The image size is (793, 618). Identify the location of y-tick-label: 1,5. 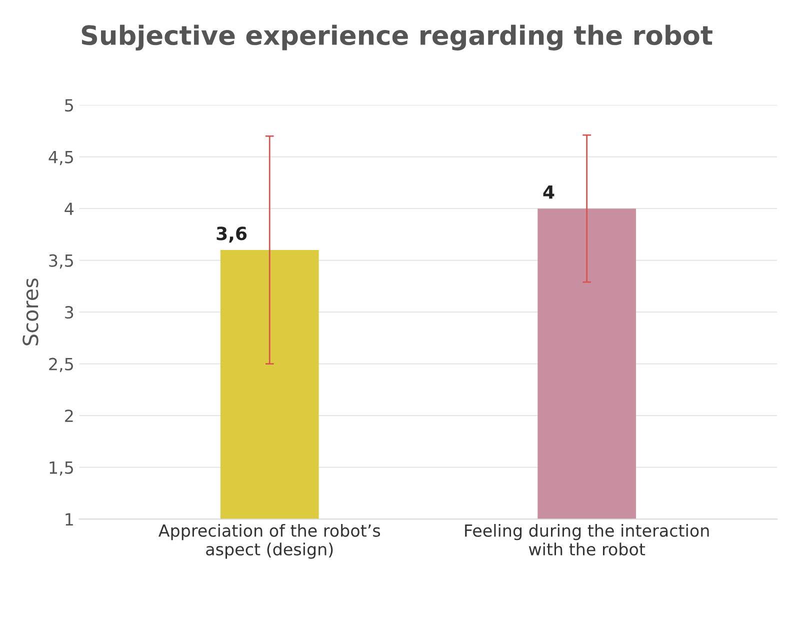
(61, 469).